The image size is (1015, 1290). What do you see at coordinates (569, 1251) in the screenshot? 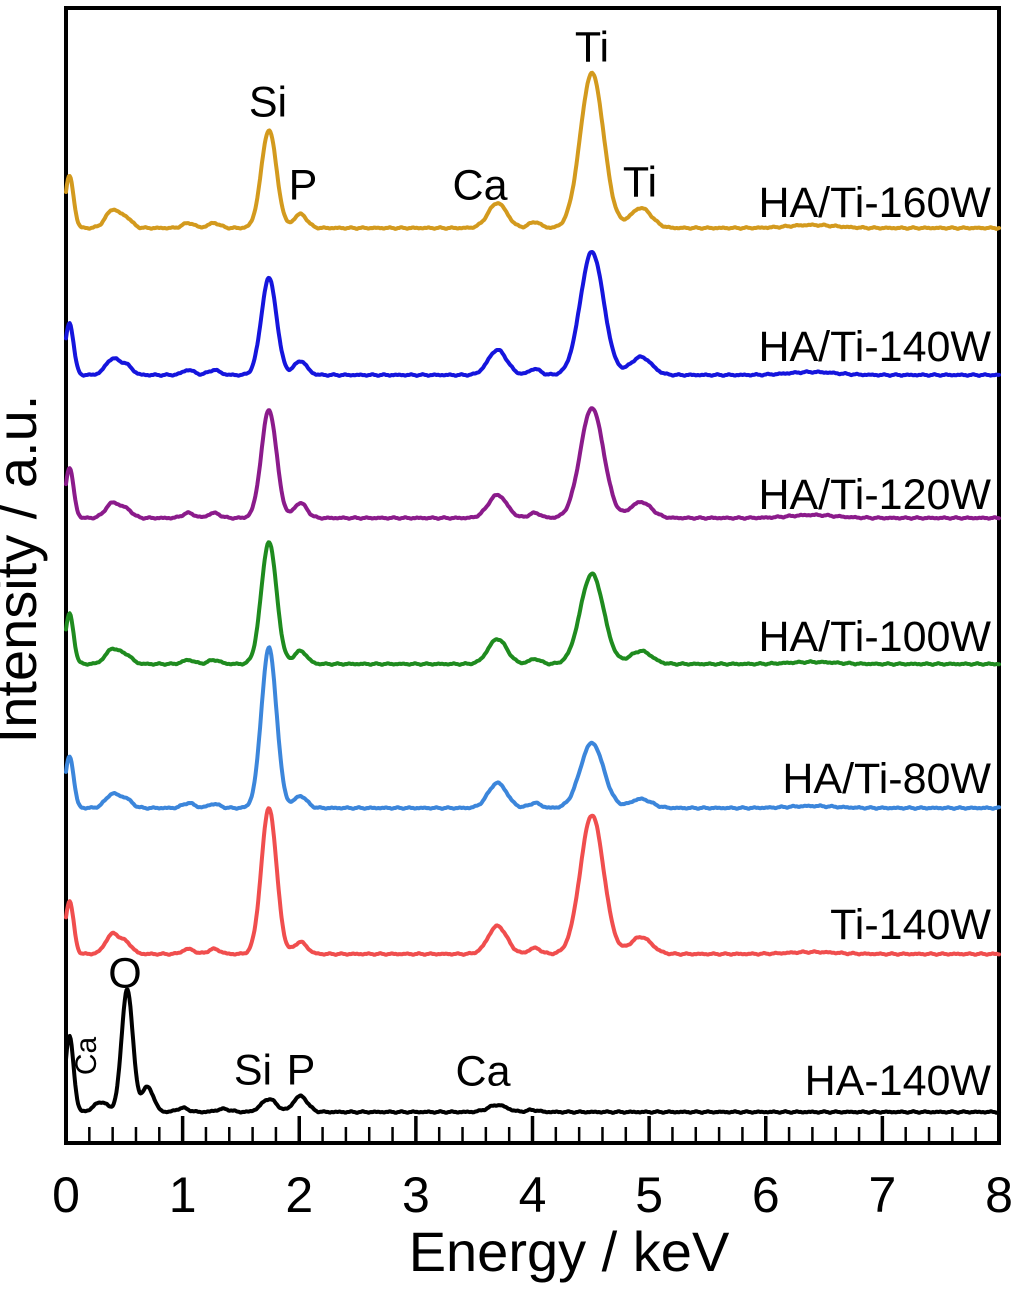
I see `x-axis-title: Energy / keV` at bounding box center [569, 1251].